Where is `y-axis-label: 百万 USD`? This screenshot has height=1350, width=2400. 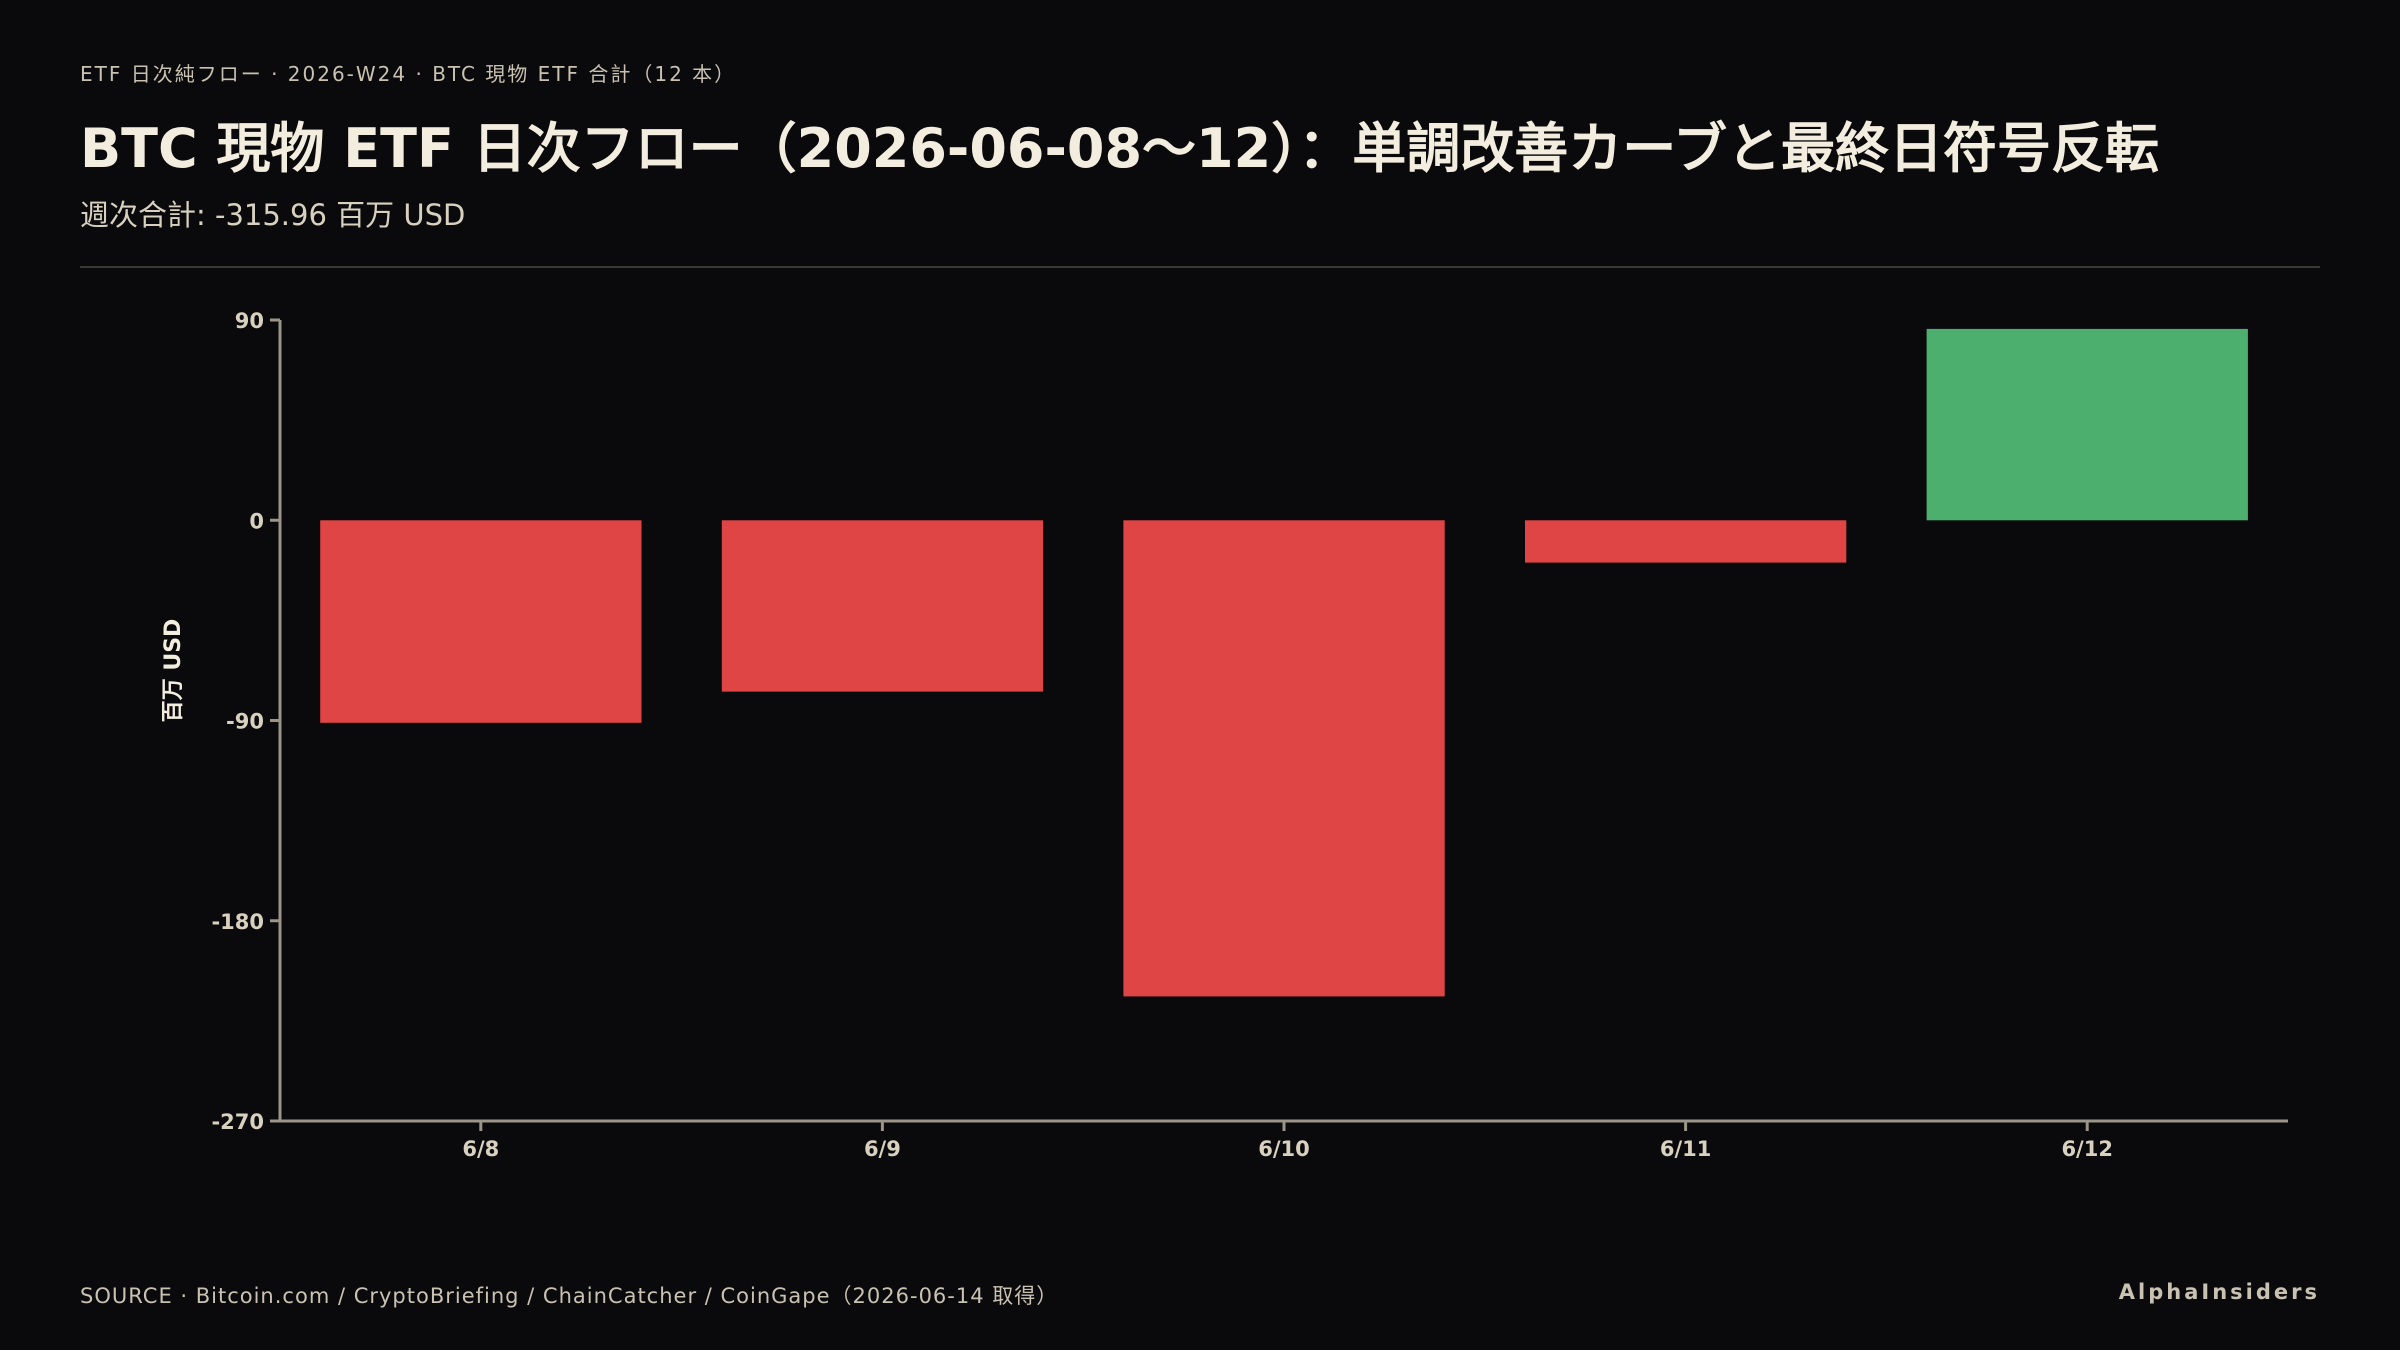
y-axis-label: 百万 USD is located at coordinates (173, 671).